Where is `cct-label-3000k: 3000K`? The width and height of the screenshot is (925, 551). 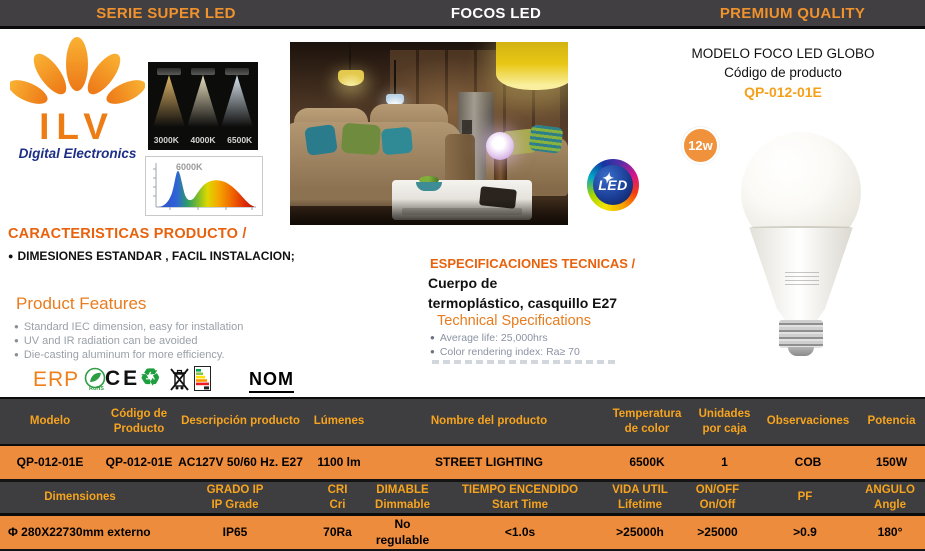
cct-label-3000k: 3000K is located at coordinates (166, 140).